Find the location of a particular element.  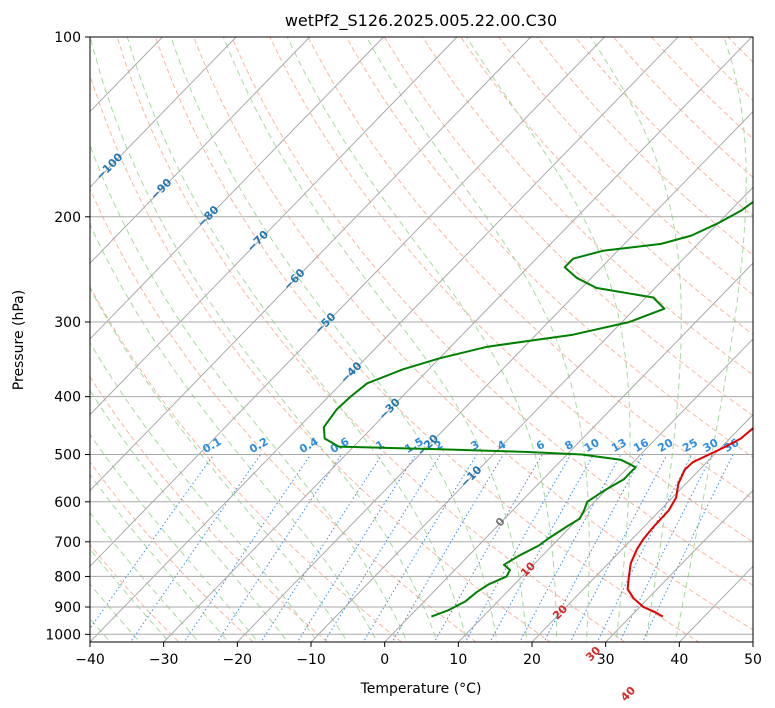

mixing-ratio-label: 20 is located at coordinates (666, 445).